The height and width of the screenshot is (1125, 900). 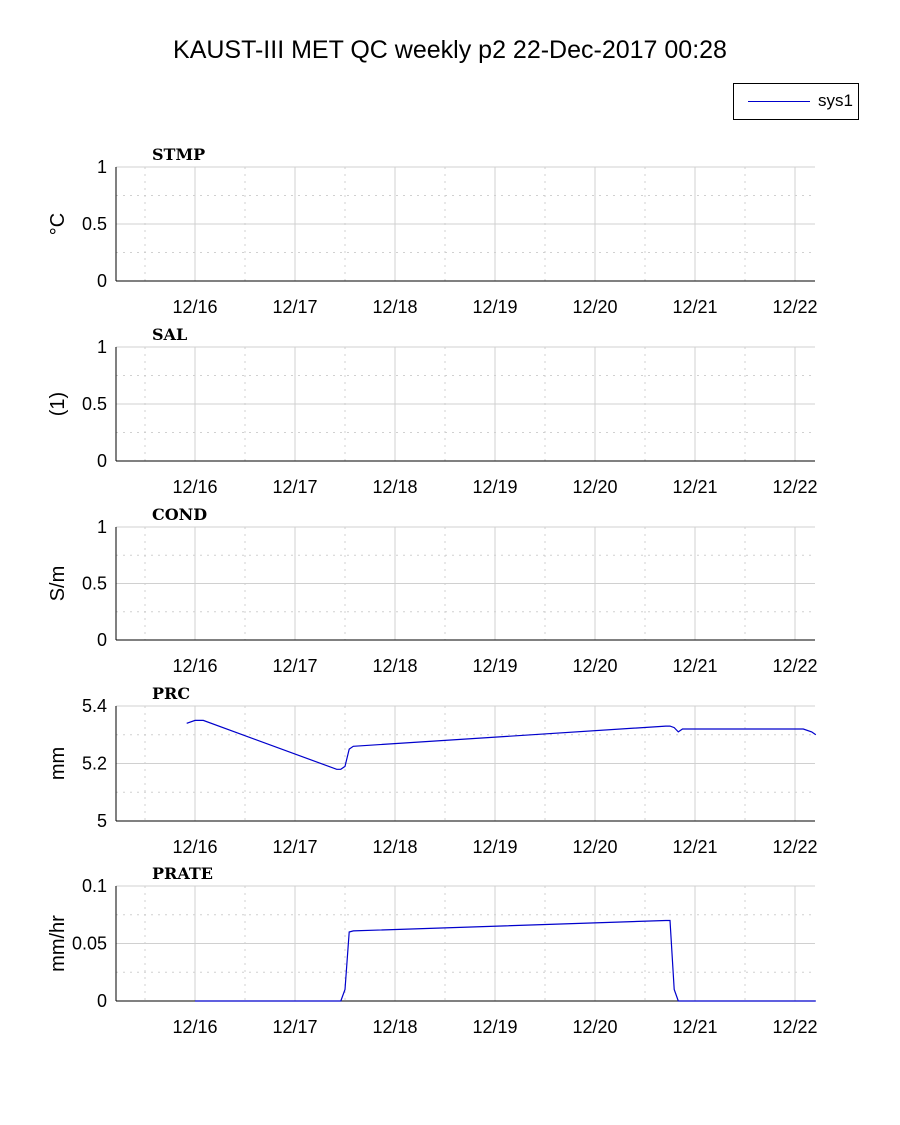 I want to click on prate-x-tick-label: 12/17, so click(x=294, y=1027).